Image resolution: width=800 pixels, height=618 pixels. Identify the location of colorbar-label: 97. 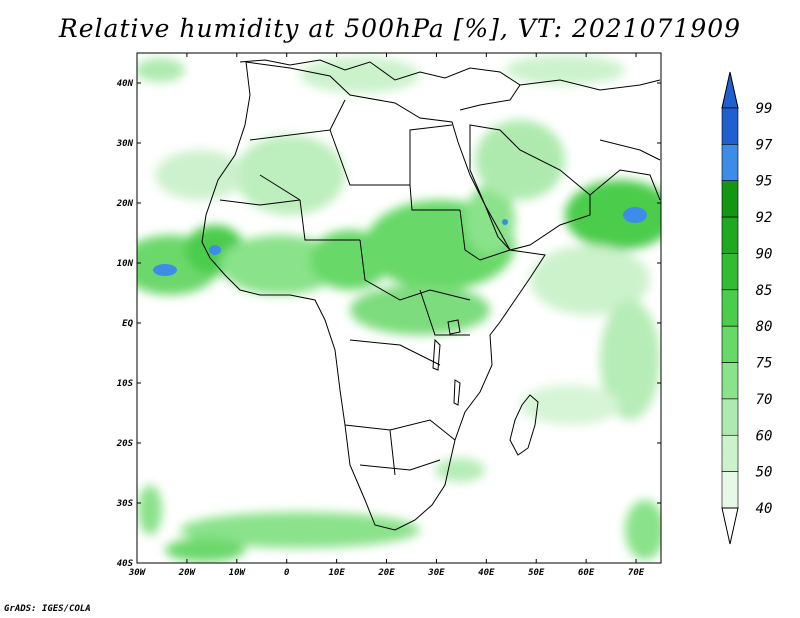
(764, 145).